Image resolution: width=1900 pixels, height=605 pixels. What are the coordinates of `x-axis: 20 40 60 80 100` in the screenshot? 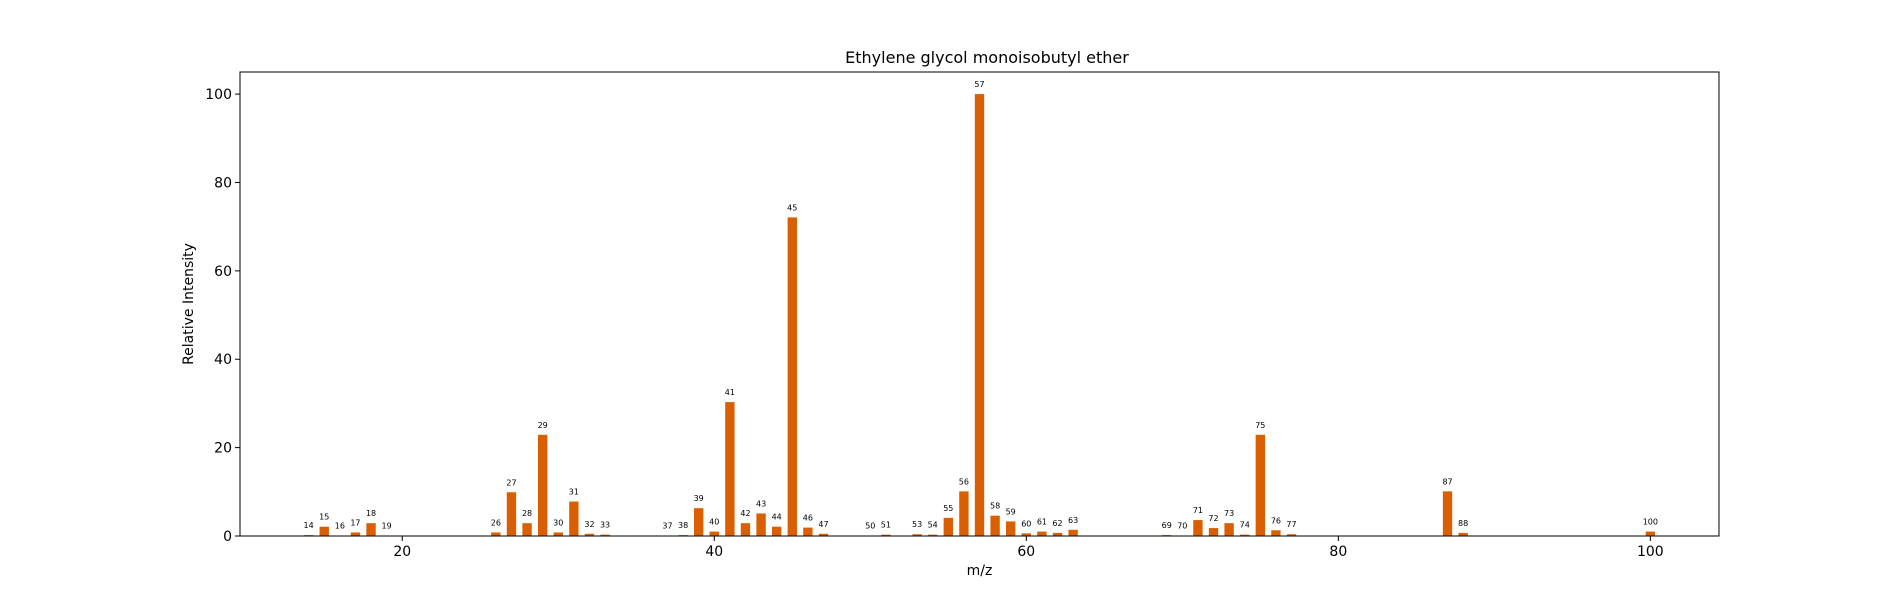 It's located at (1028, 548).